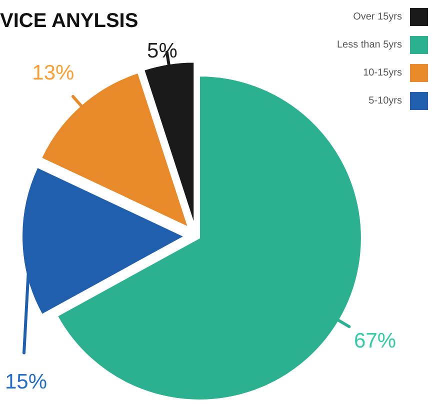  I want to click on legend-label: Over 15yrs, so click(377, 17).